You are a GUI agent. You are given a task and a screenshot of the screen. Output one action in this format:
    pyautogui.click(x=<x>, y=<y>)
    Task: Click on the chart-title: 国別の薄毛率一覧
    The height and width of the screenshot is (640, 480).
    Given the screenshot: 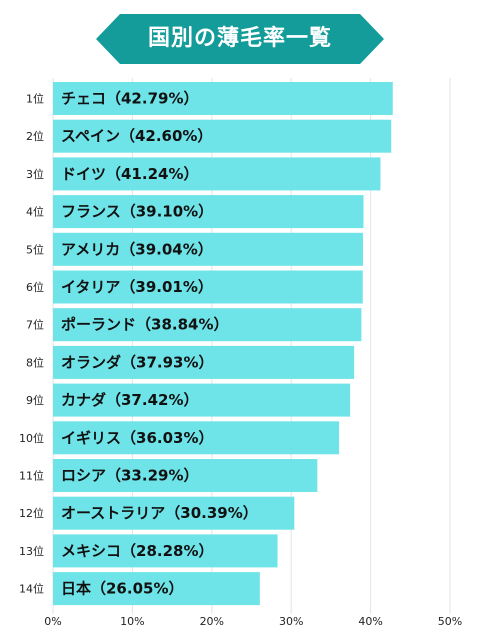 What is the action you would take?
    pyautogui.click(x=239, y=38)
    